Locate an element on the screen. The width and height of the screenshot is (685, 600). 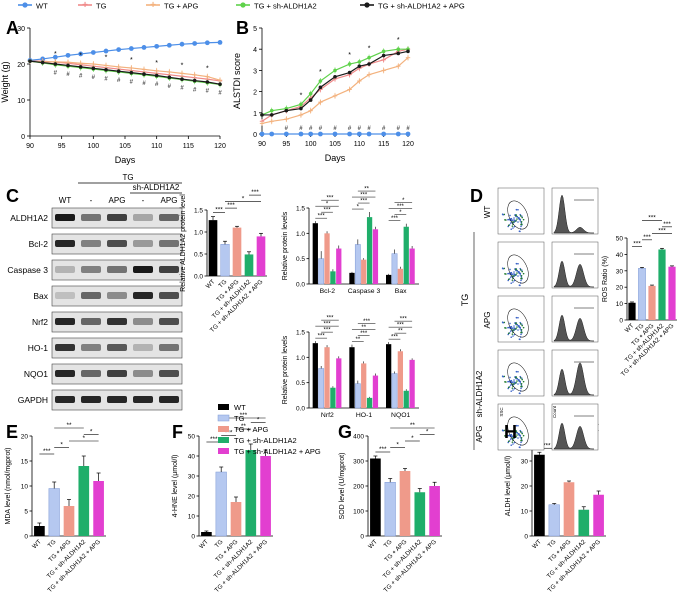
sig-label-E-1: * is located at coordinates (61, 445).